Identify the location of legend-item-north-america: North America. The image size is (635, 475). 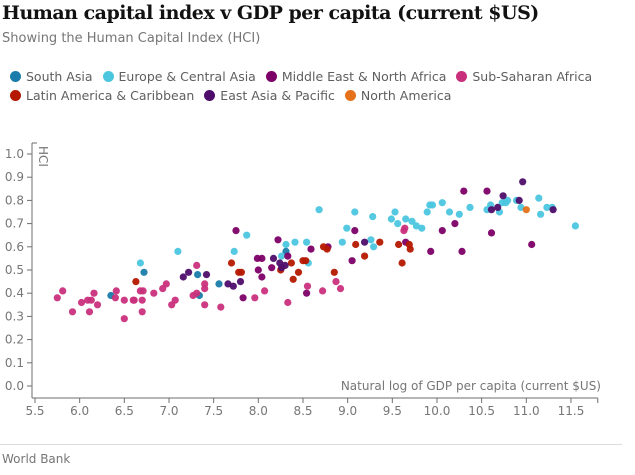
(397, 95).